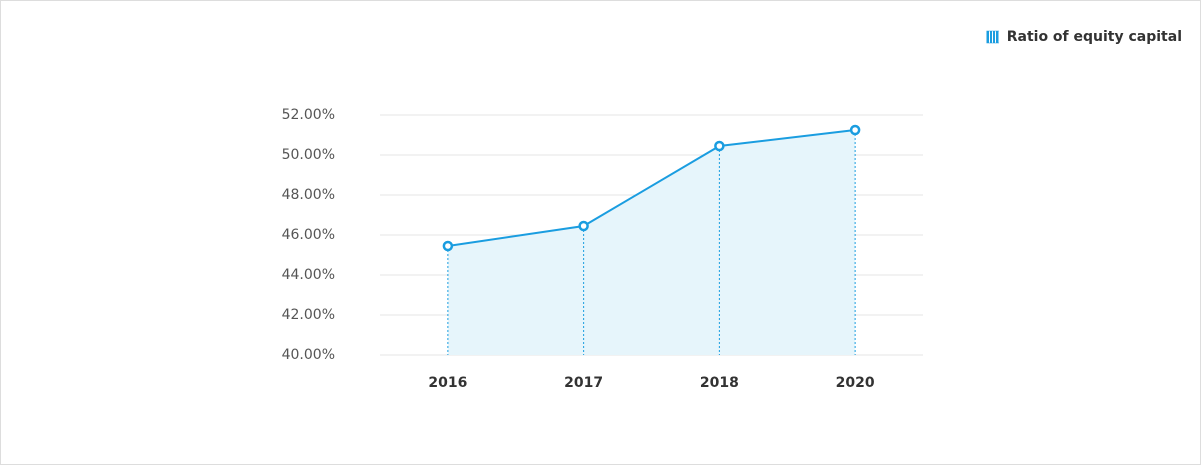  I want to click on y-tick-label: 46.00%, so click(308, 235).